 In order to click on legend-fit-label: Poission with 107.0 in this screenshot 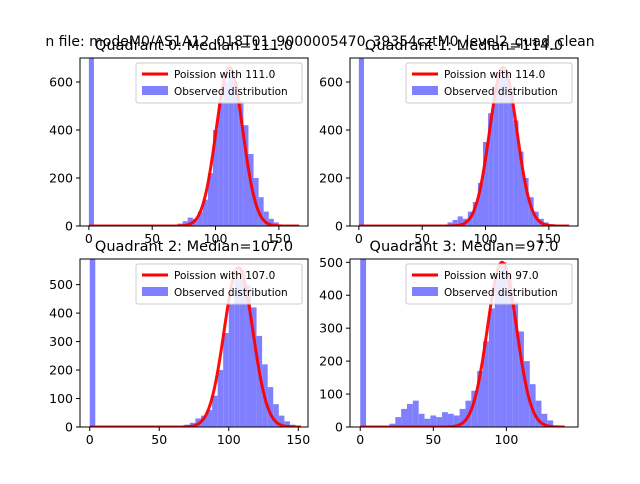, I will do `click(224, 276)`.